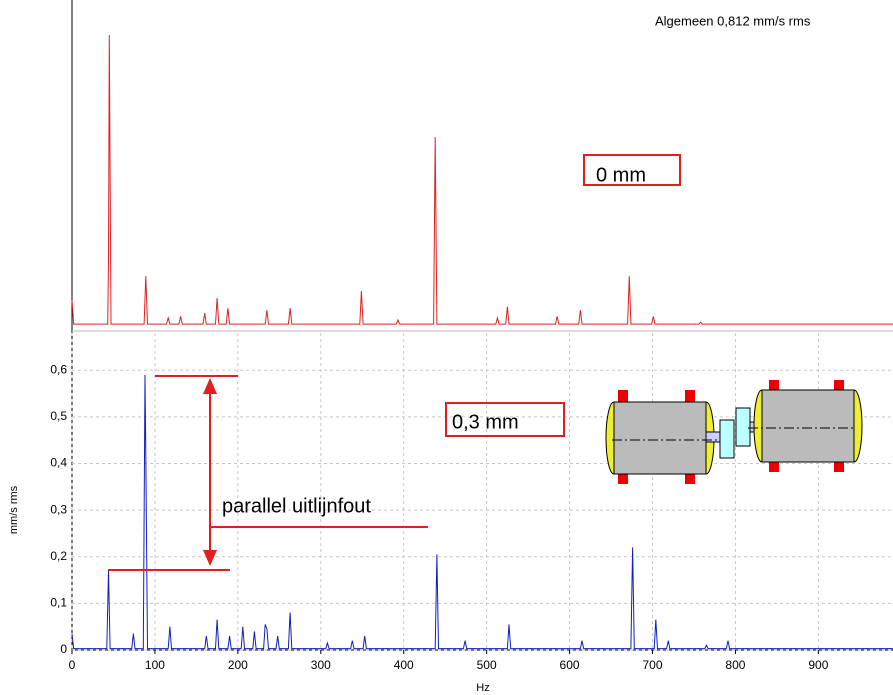 Image resolution: width=893 pixels, height=695 pixels. What do you see at coordinates (482, 688) in the screenshot?
I see `x-axis-label: Hz` at bounding box center [482, 688].